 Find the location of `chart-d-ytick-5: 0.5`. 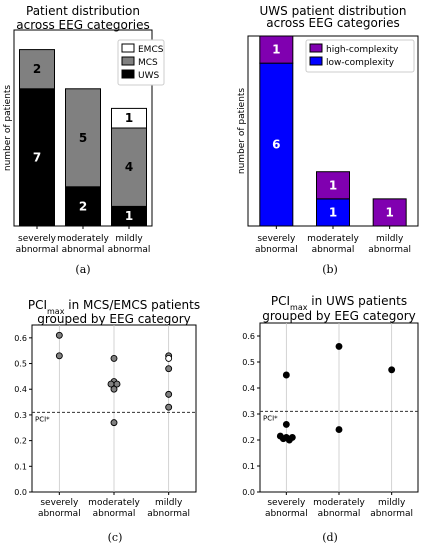

chart-d-ytick-5: 0.5 is located at coordinates (248, 362).